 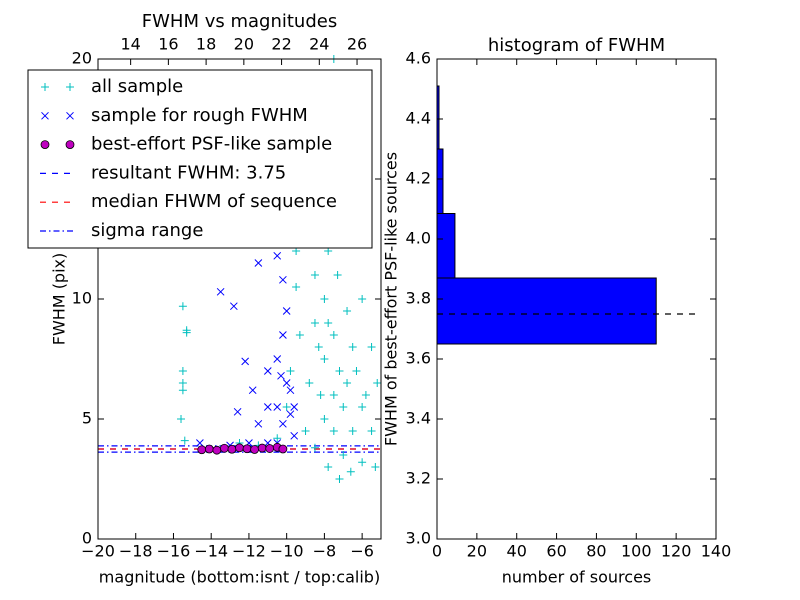 I want to click on y-tick-label: 4.6, so click(x=418, y=58).